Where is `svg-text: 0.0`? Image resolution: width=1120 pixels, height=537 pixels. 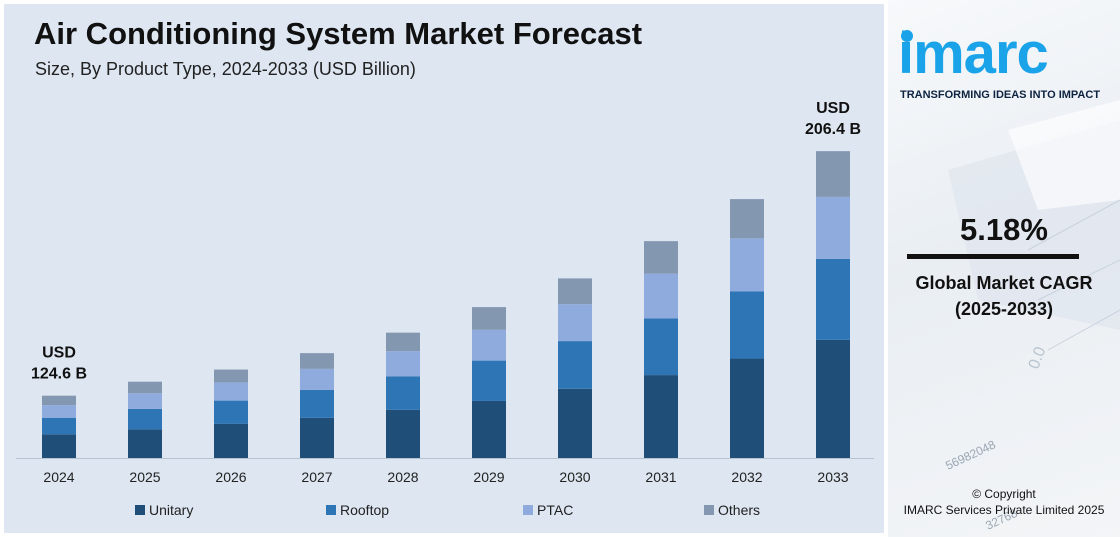
svg-text: 0.0 is located at coordinates (1038, 358).